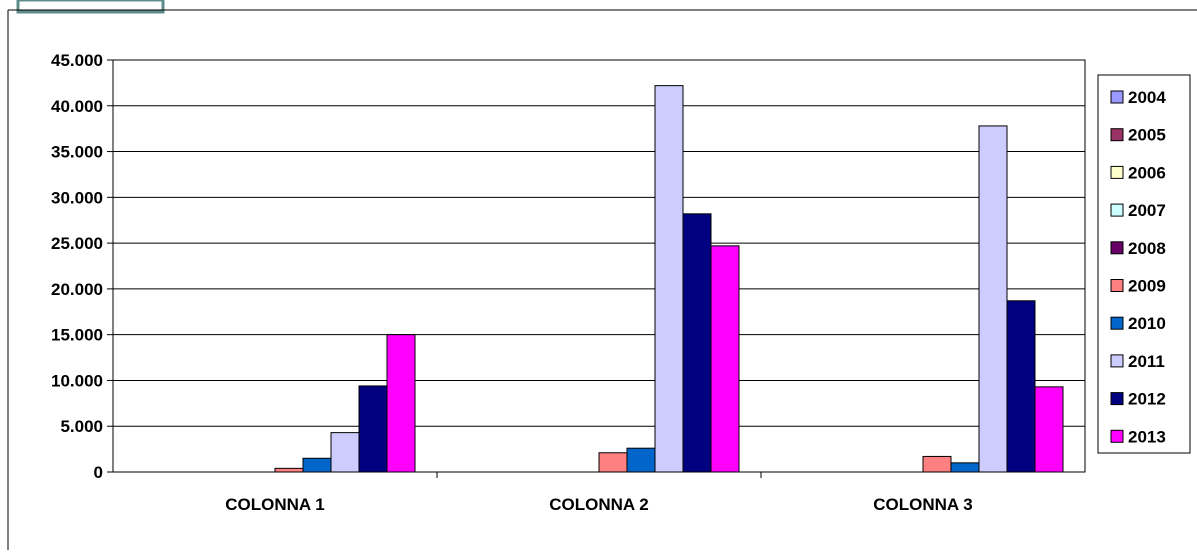 The width and height of the screenshot is (1197, 555). What do you see at coordinates (1147, 399) in the screenshot?
I see `legend-label-2012: 2012` at bounding box center [1147, 399].